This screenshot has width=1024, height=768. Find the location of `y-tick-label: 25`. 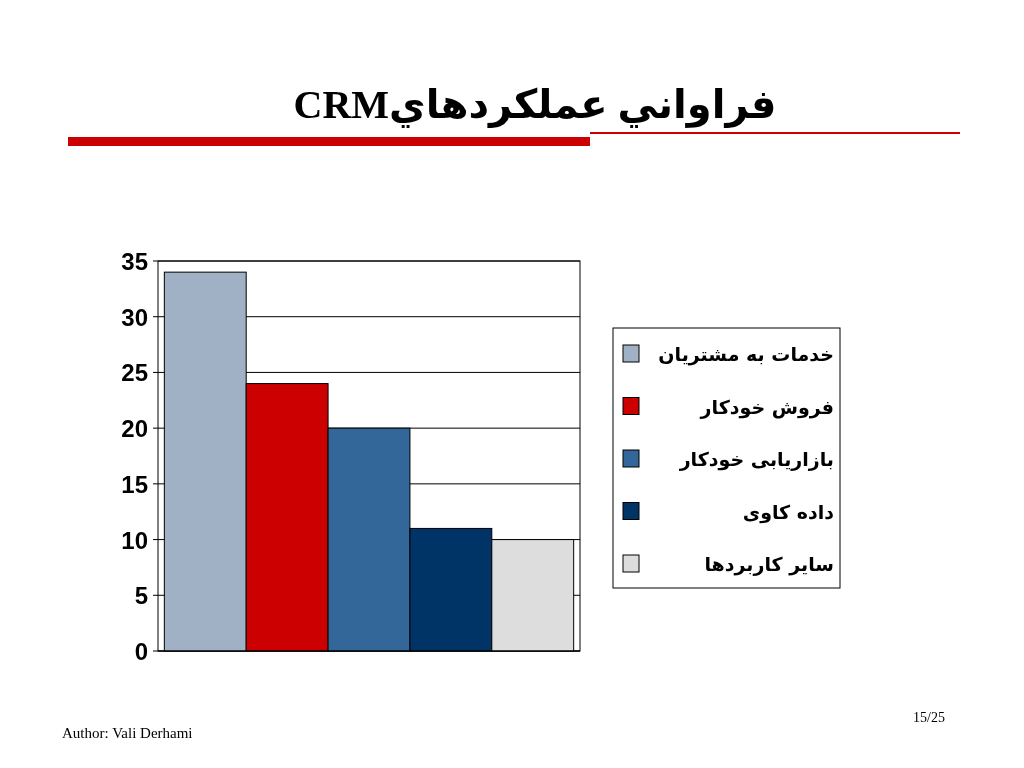

y-tick-label: 25 is located at coordinates (134, 373).